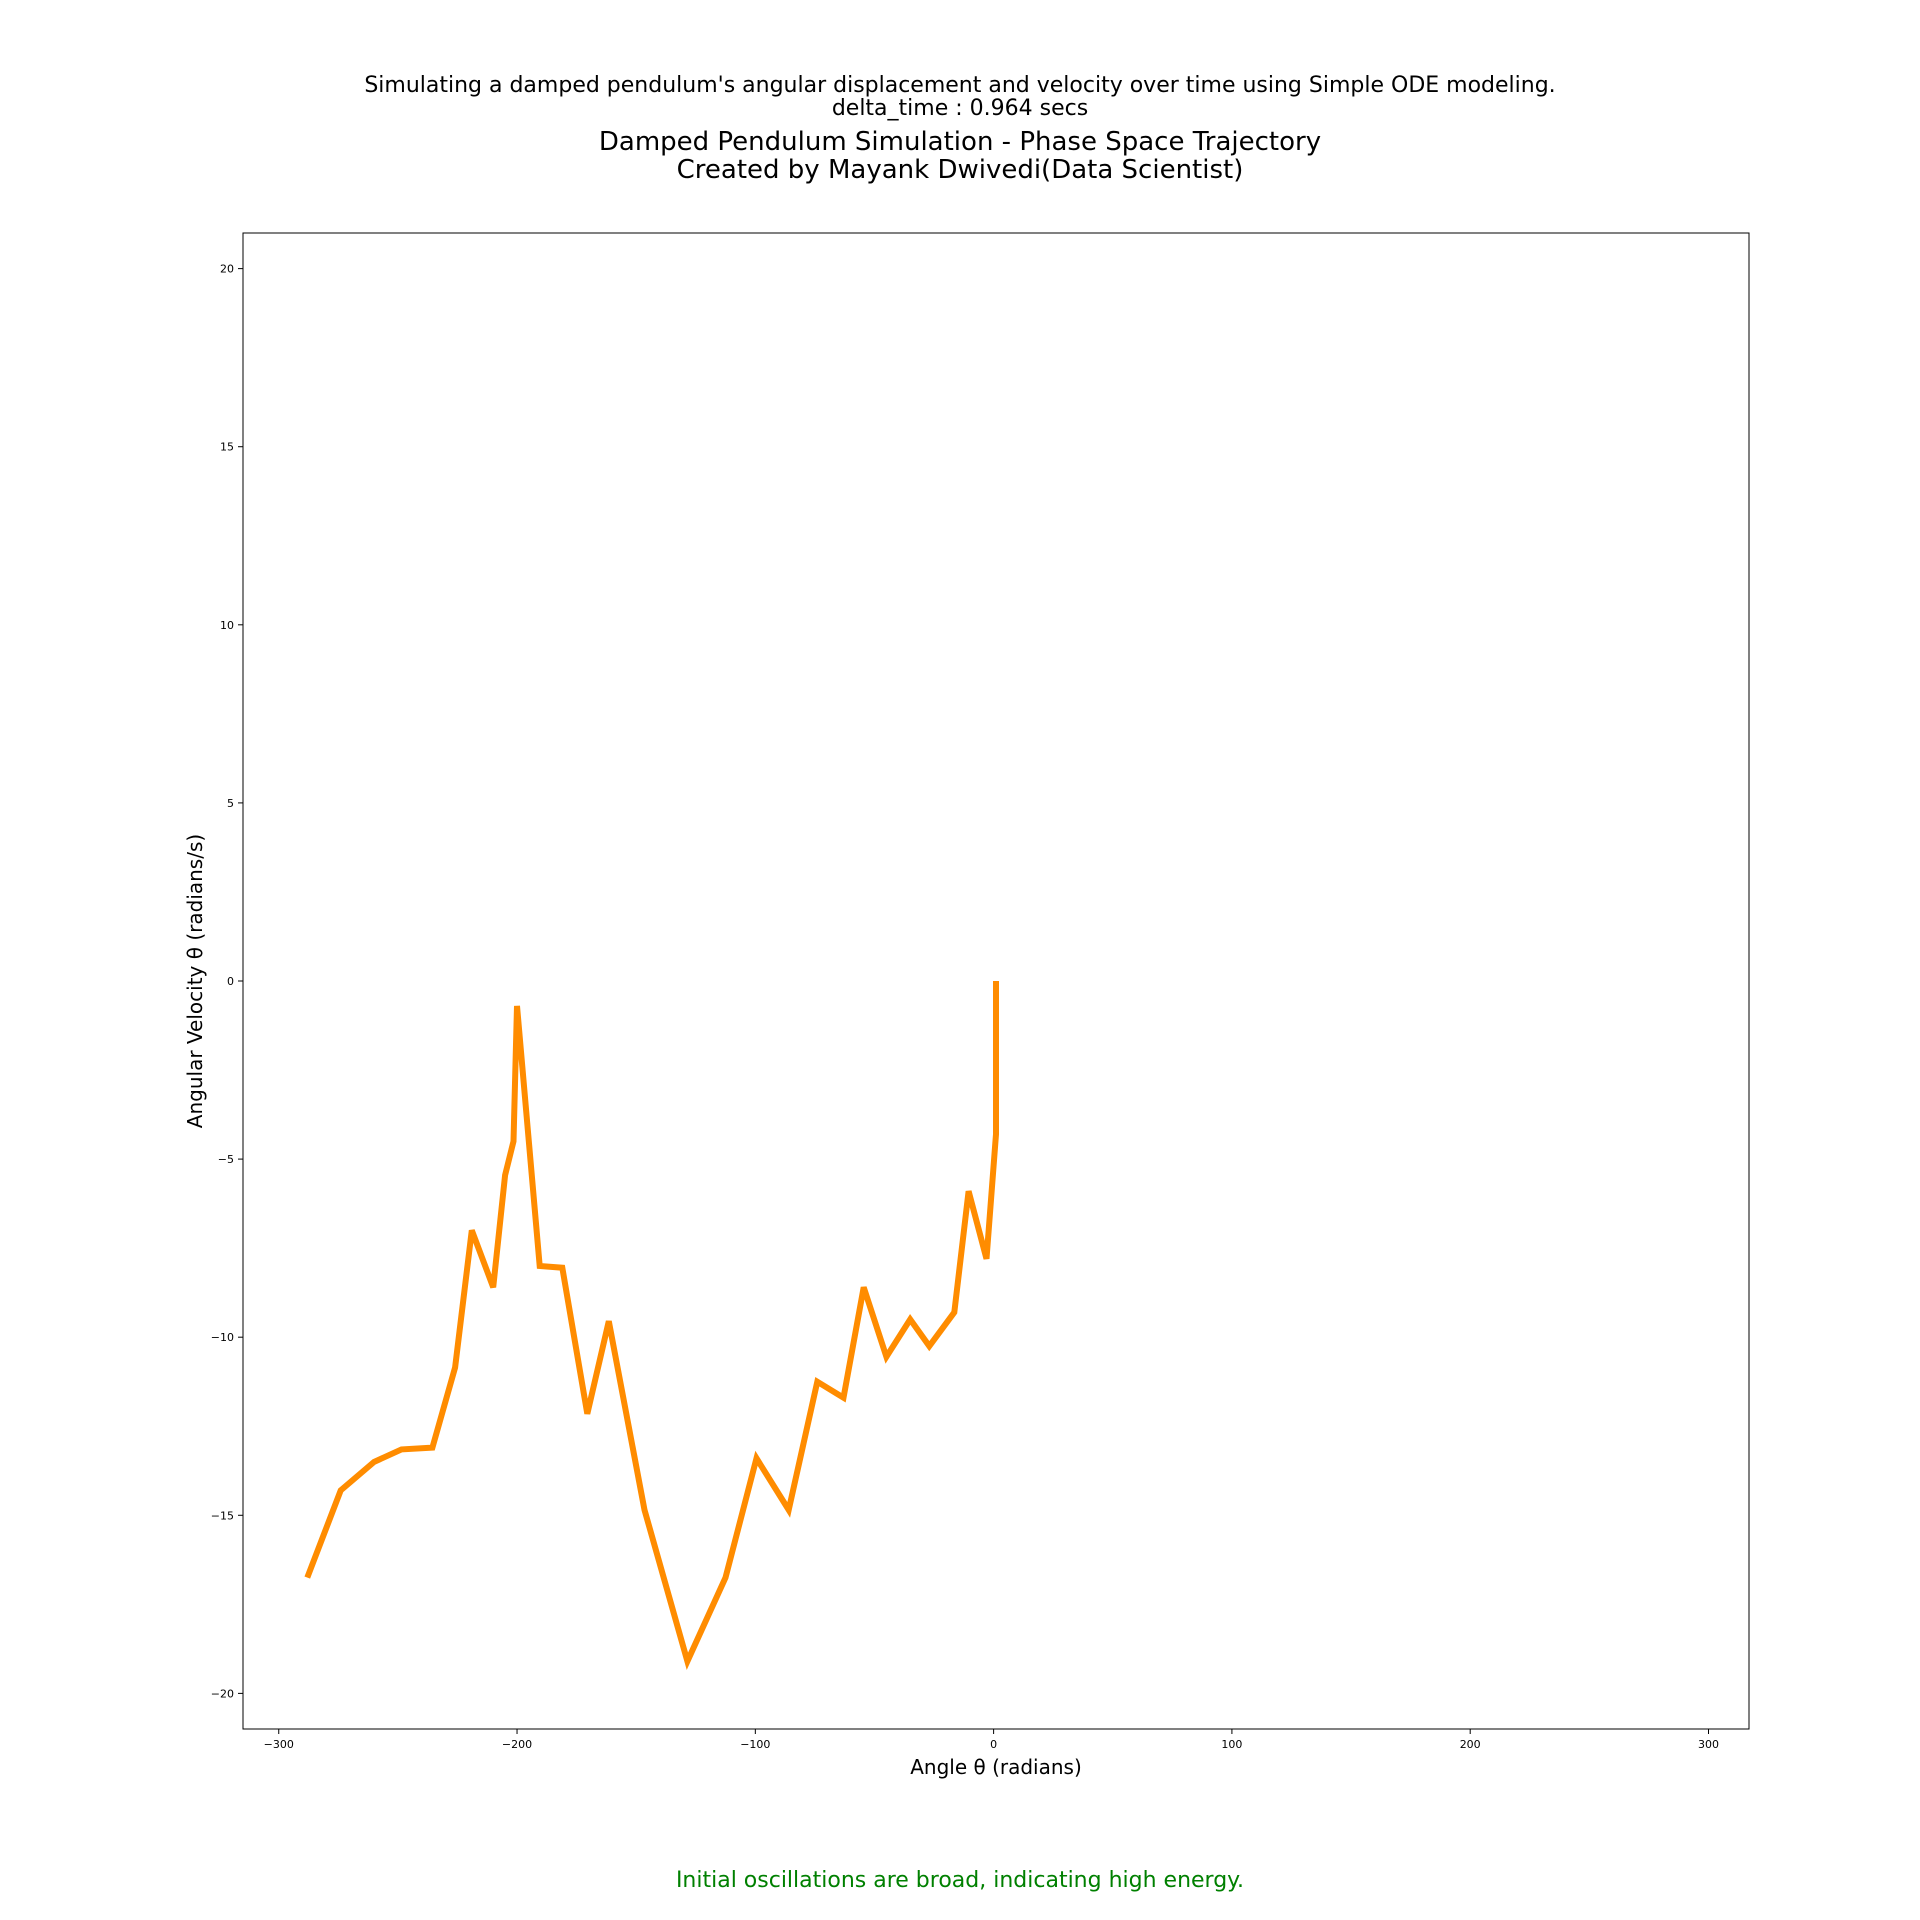 The height and width of the screenshot is (1920, 1920). I want to click on x-tick-label: −200, so click(517, 1744).